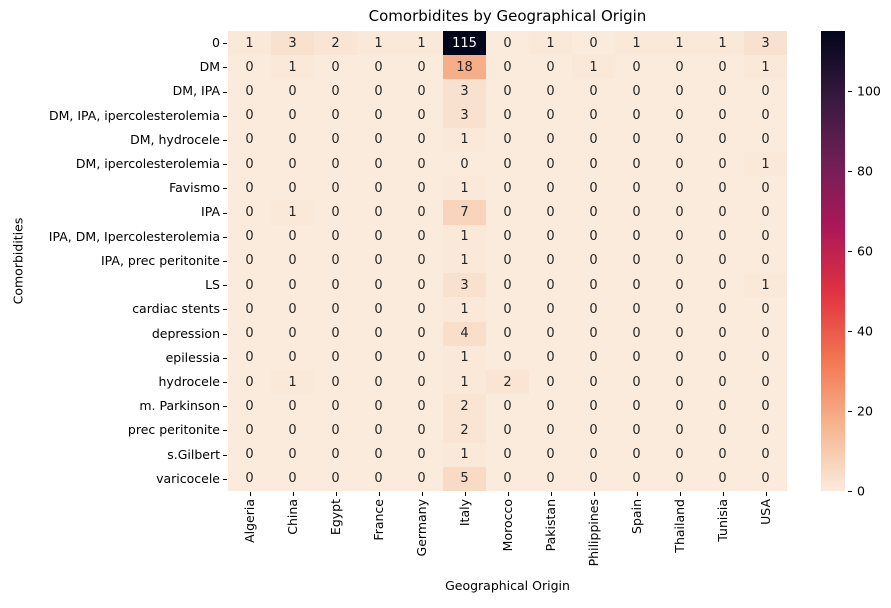 The height and width of the screenshot is (608, 891). What do you see at coordinates (722, 520) in the screenshot?
I see `x-tick-label: Tunisia` at bounding box center [722, 520].